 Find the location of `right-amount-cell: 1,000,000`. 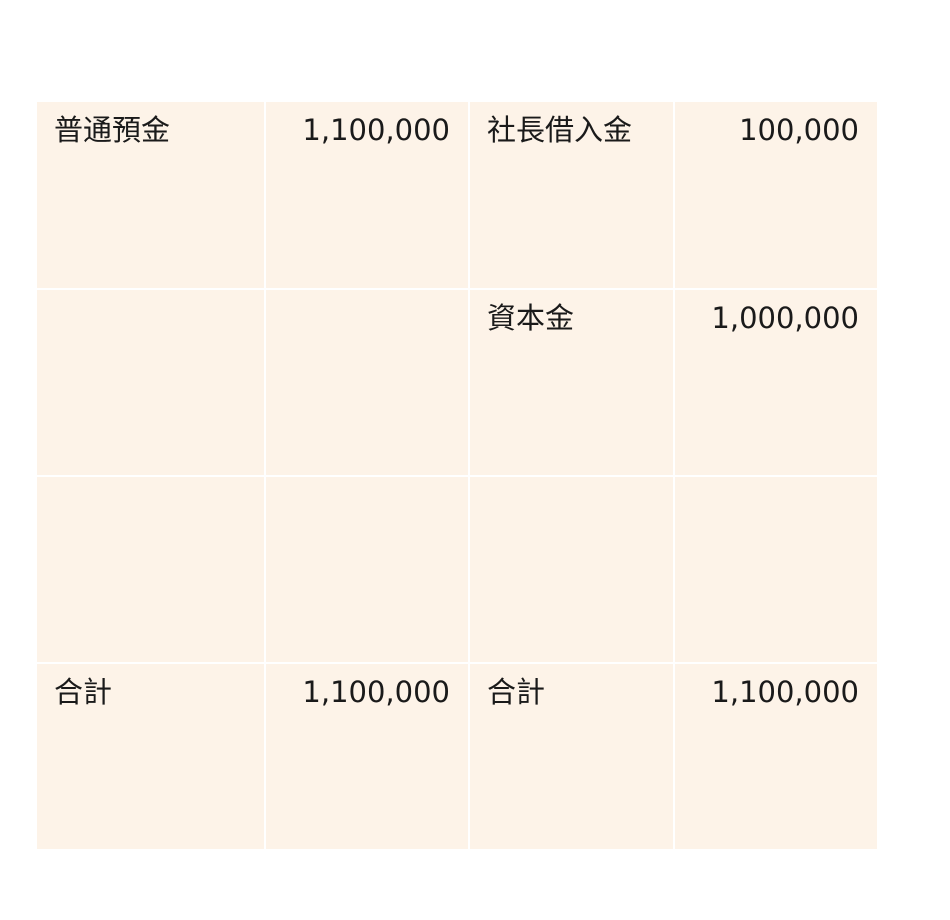

right-amount-cell: 1,000,000 is located at coordinates (776, 382).